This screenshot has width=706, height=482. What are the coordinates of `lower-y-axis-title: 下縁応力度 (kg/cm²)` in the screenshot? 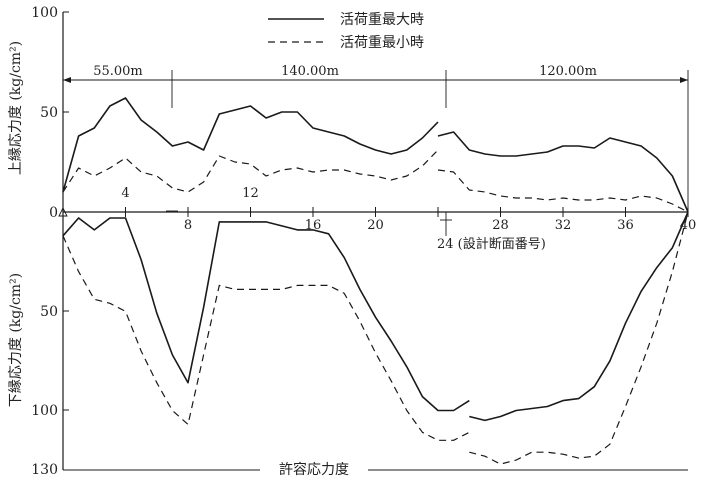 It's located at (16, 340).